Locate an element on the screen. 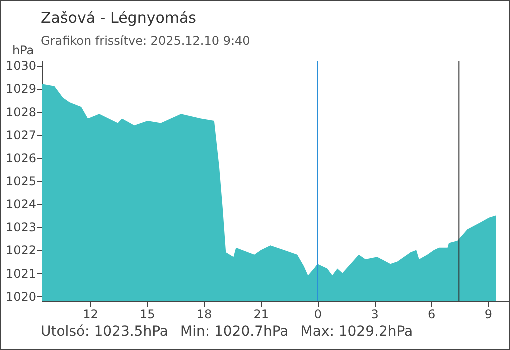 This screenshot has width=510, height=350. y-tick-label: 1020 is located at coordinates (21, 297).